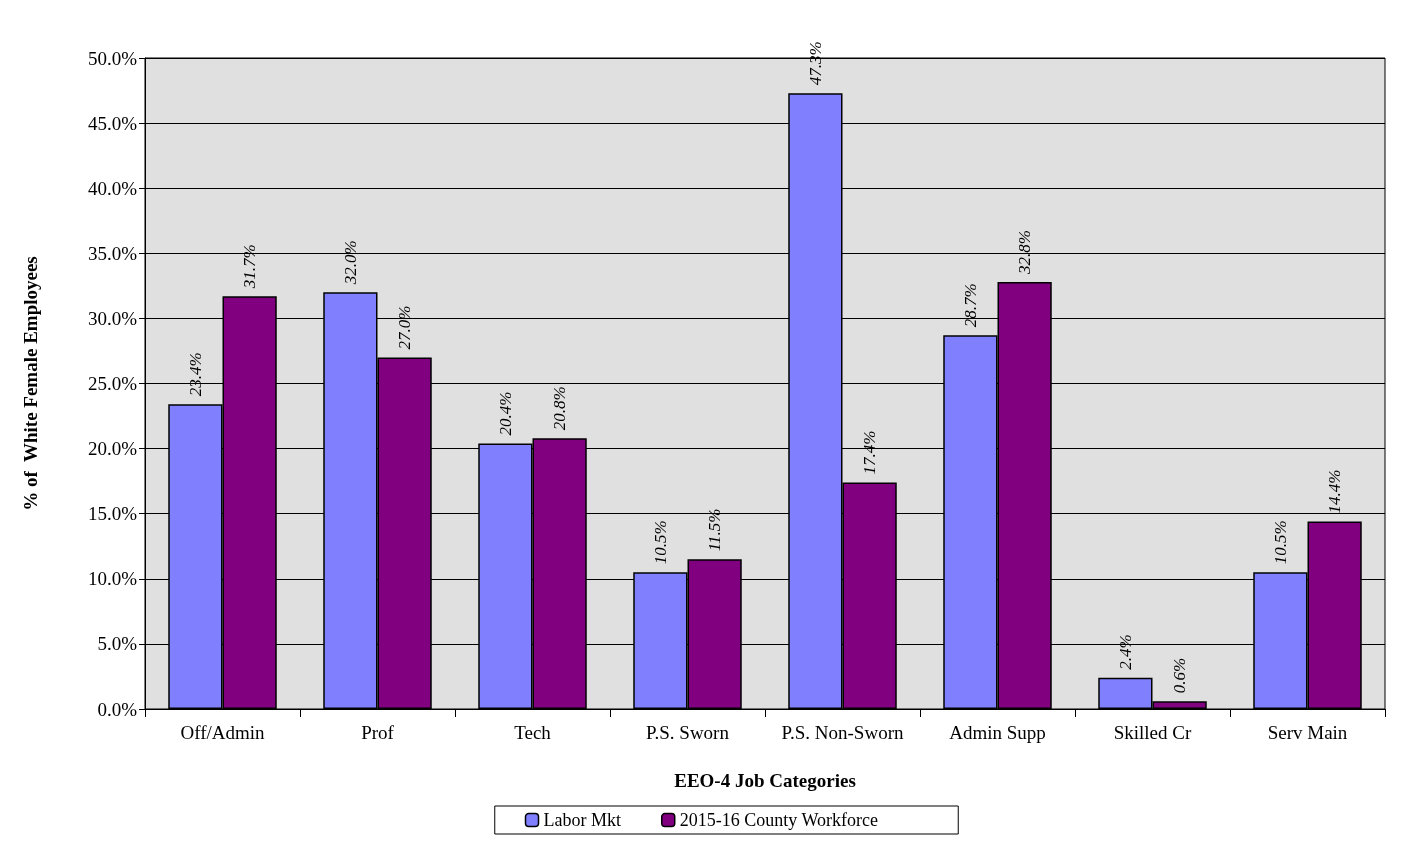  What do you see at coordinates (842, 732) in the screenshot?
I see `x-tick-label: P.S. Non-Sworn` at bounding box center [842, 732].